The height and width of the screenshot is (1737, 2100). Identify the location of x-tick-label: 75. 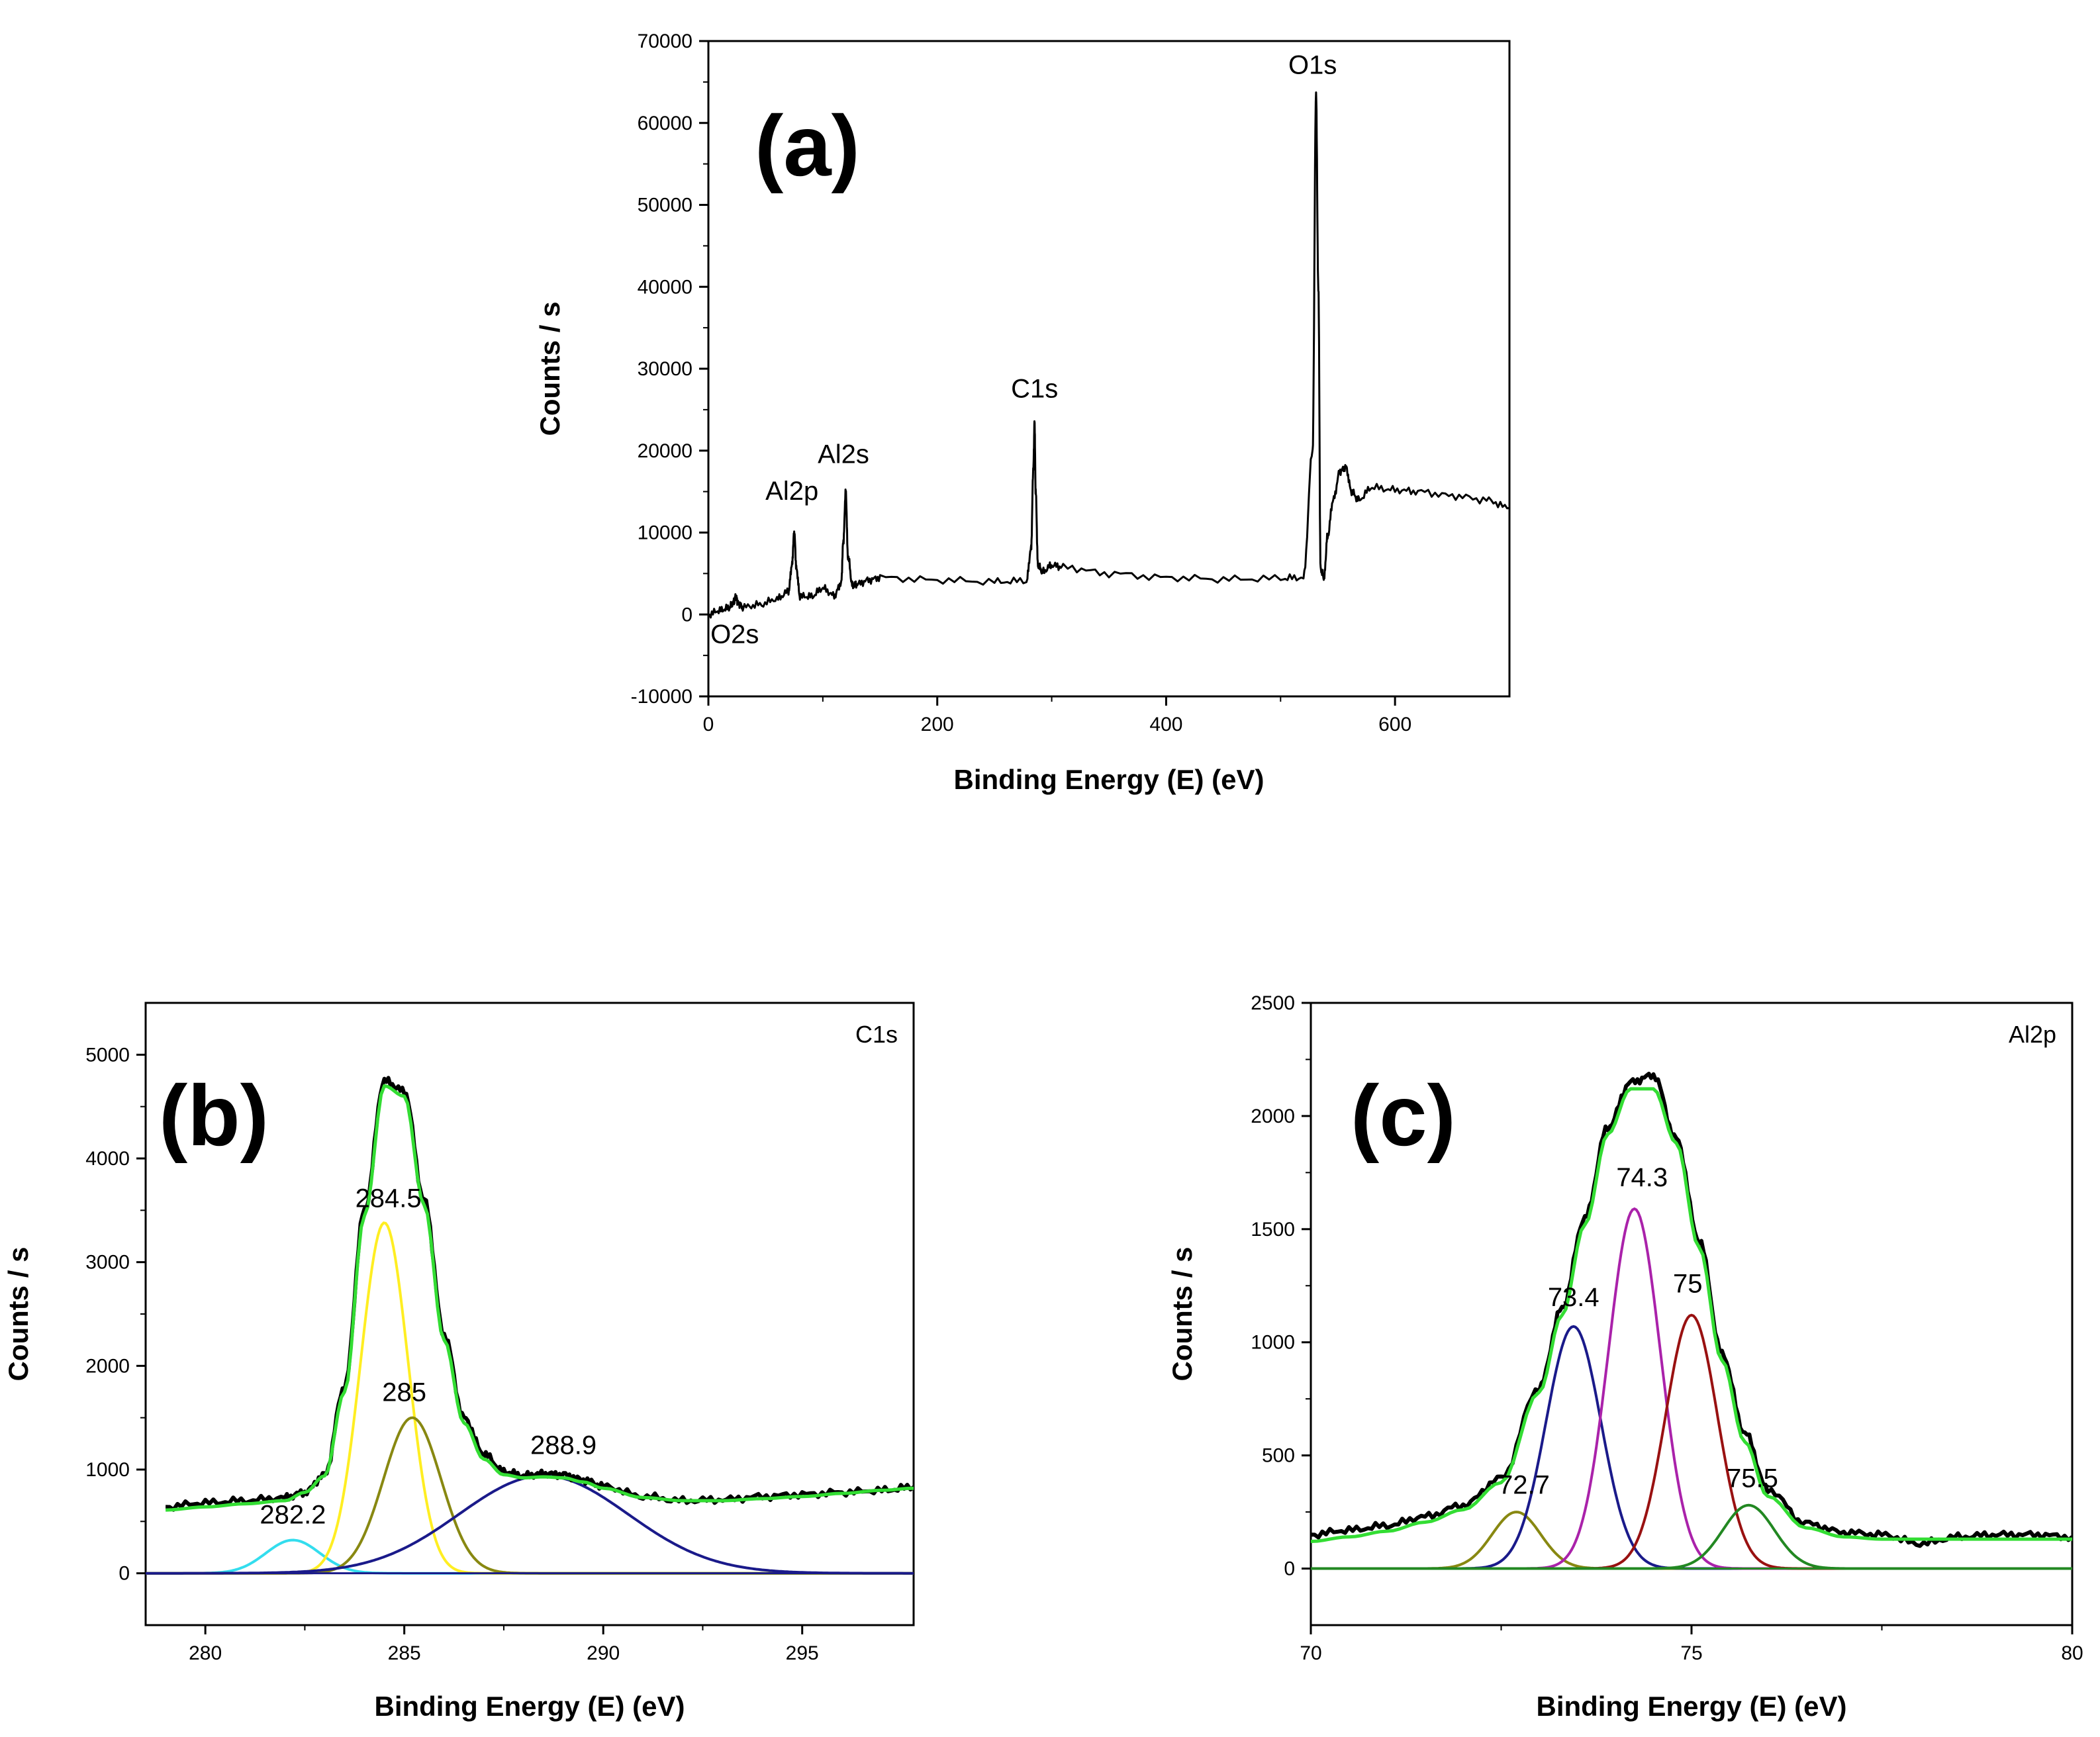
(1691, 1653).